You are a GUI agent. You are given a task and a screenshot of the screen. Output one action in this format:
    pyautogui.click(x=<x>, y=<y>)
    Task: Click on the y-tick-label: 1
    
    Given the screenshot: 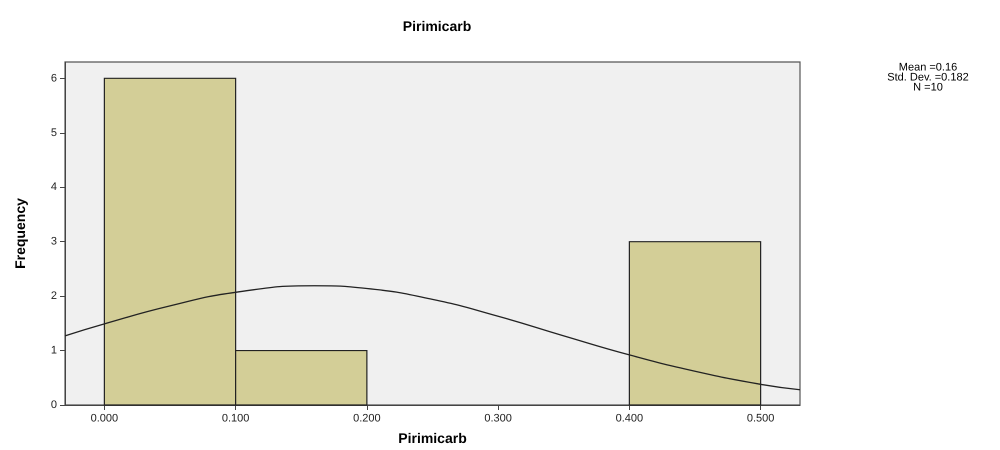 What is the action you would take?
    pyautogui.click(x=53, y=350)
    